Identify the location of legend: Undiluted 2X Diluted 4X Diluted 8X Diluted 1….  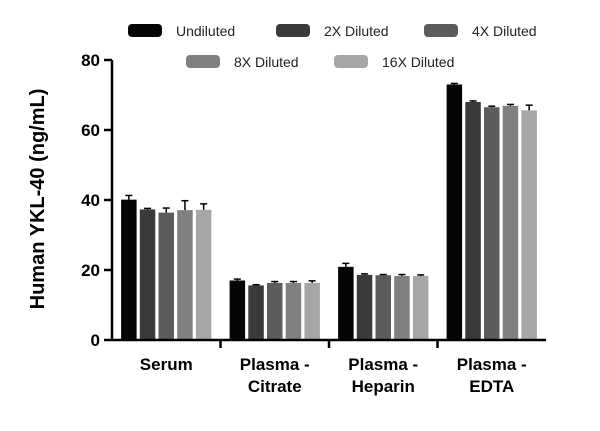
(332, 46).